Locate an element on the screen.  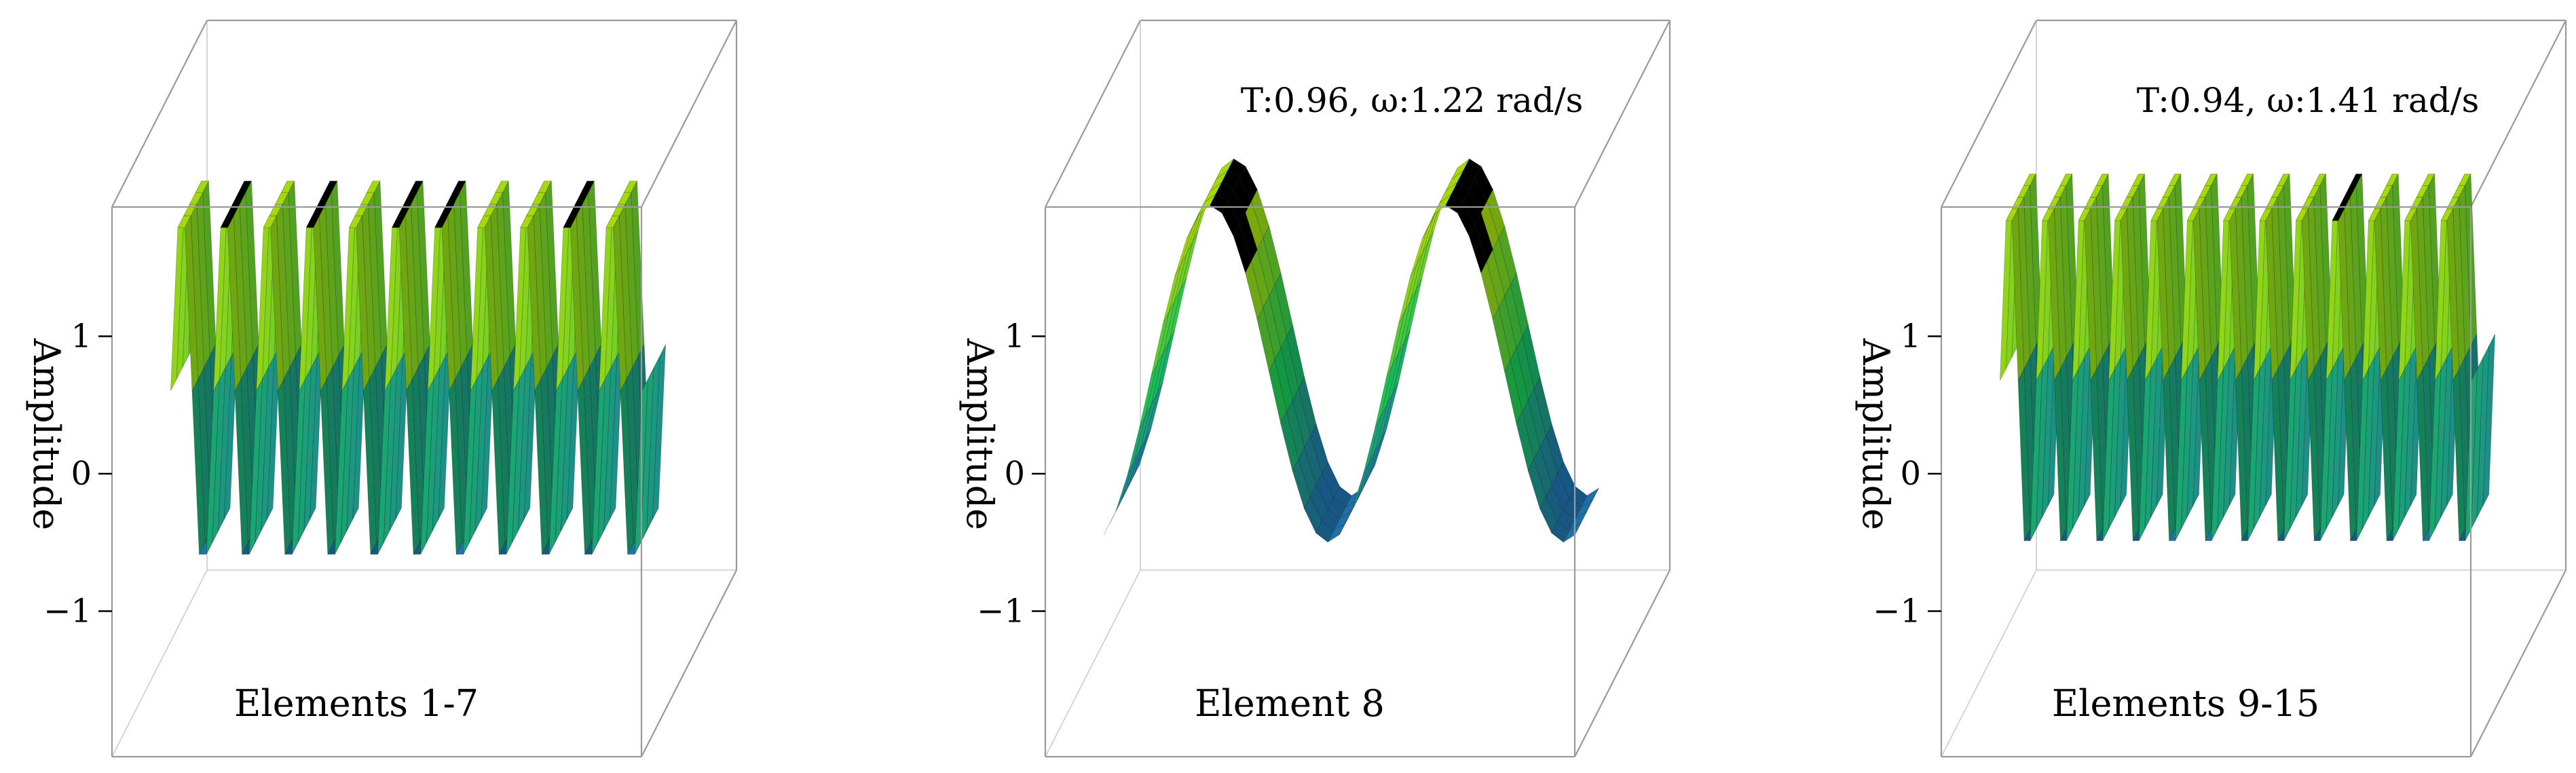
period-frequency-annotation: T:0.94, ω:1.41 rad/s is located at coordinates (2309, 100).